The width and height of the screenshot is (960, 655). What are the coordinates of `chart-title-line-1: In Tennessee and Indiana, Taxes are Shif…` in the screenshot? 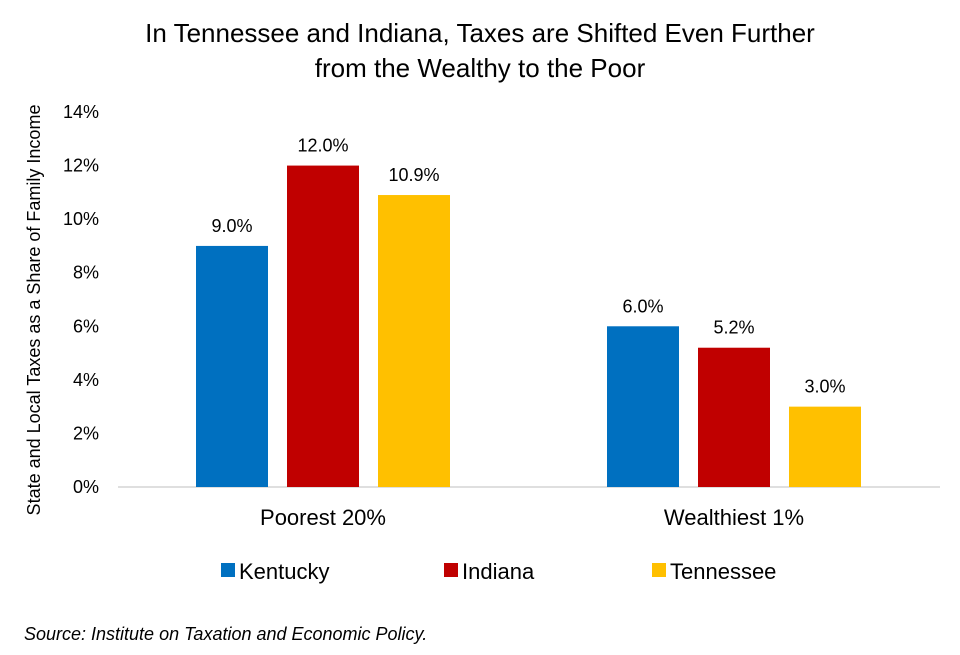 It's located at (480, 33).